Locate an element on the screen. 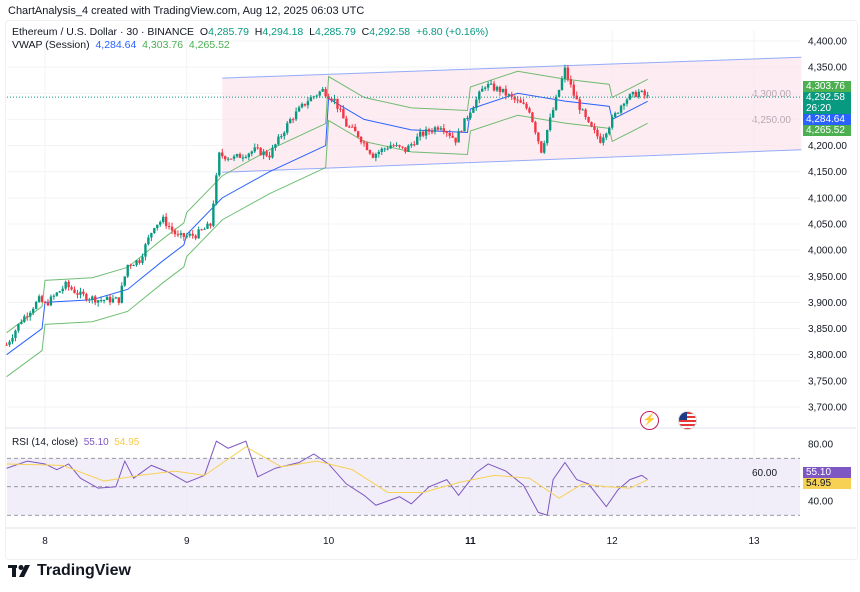 Image resolution: width=860 pixels, height=592 pixels. rsi-ma-tag: 54.95 is located at coordinates (827, 483).